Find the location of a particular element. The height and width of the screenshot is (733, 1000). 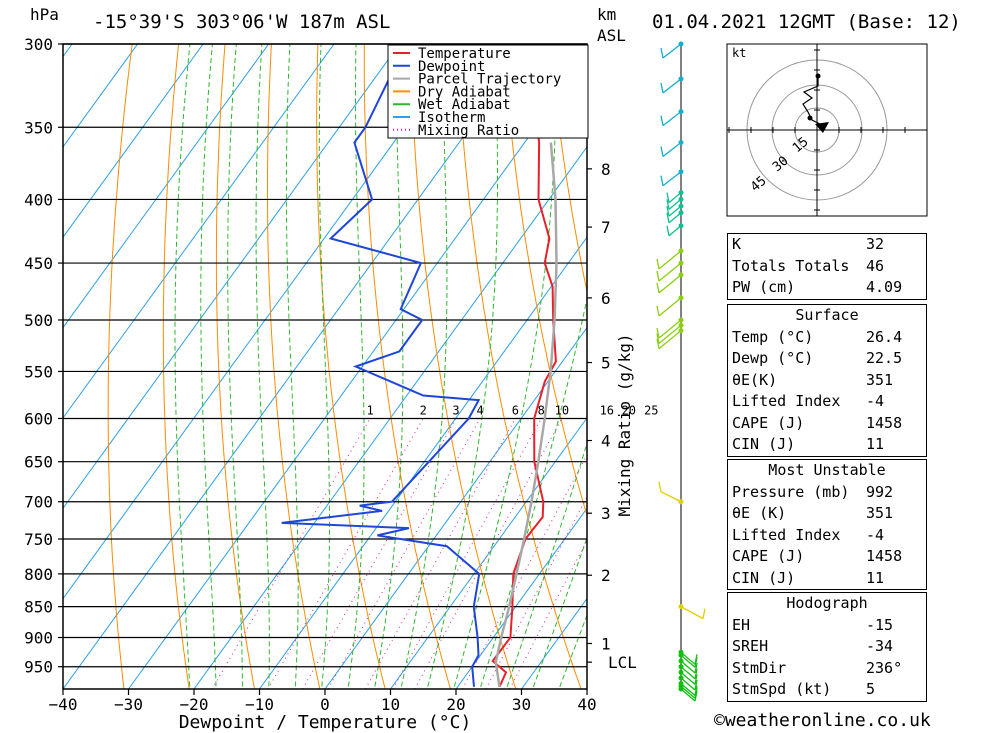

location-title: -15°39'S 303°06'W 187m ASL is located at coordinates (241, 22).